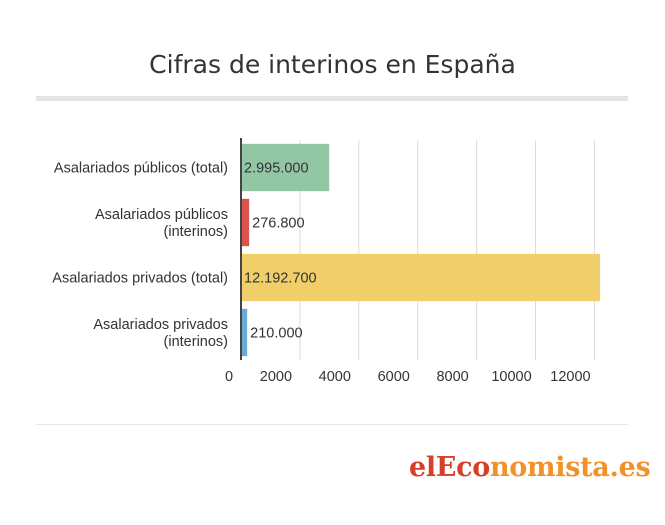 The image size is (665, 525). I want to click on x-tick-label-3: 6000, so click(394, 377).